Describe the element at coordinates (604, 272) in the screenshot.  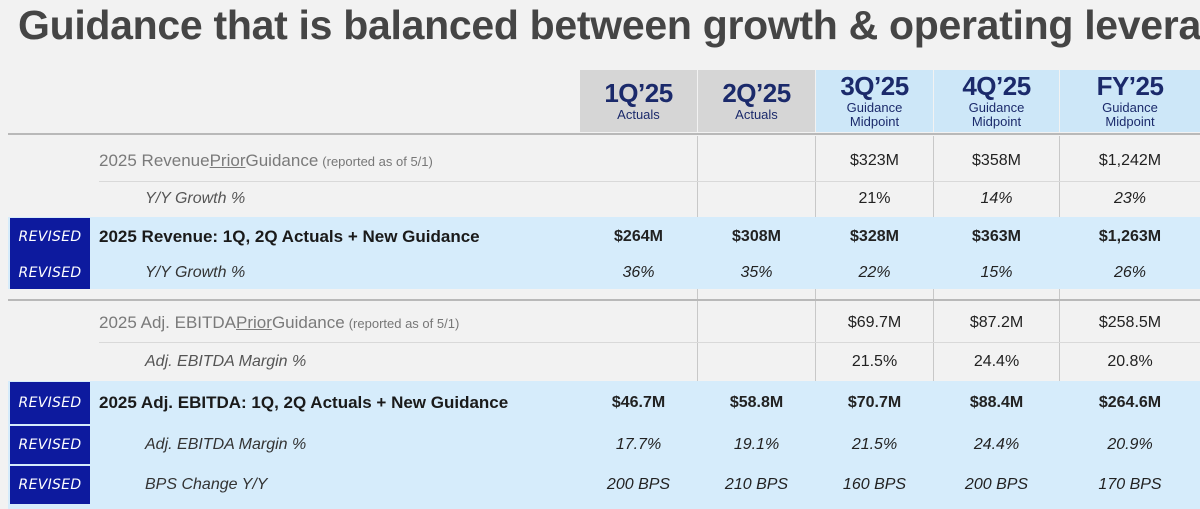
I see `revenue-revised-growth-row: REVISED Y/Y Growth % 36% 35% 22% 15% 26%` at that location.